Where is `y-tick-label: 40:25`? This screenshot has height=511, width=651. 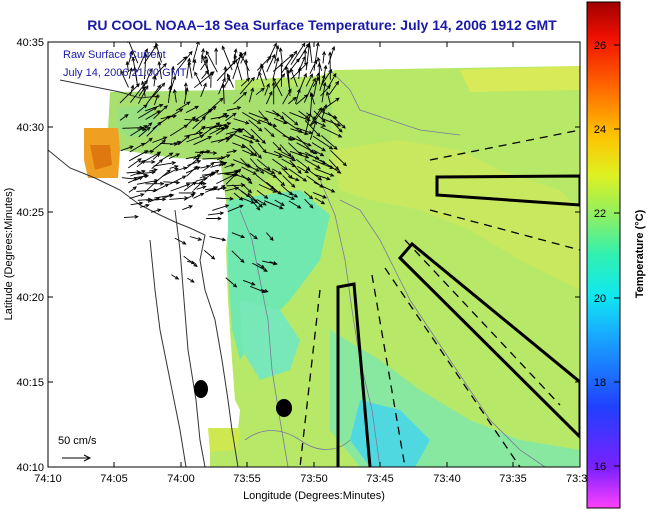
y-tick-label: 40:25 is located at coordinates (30, 213).